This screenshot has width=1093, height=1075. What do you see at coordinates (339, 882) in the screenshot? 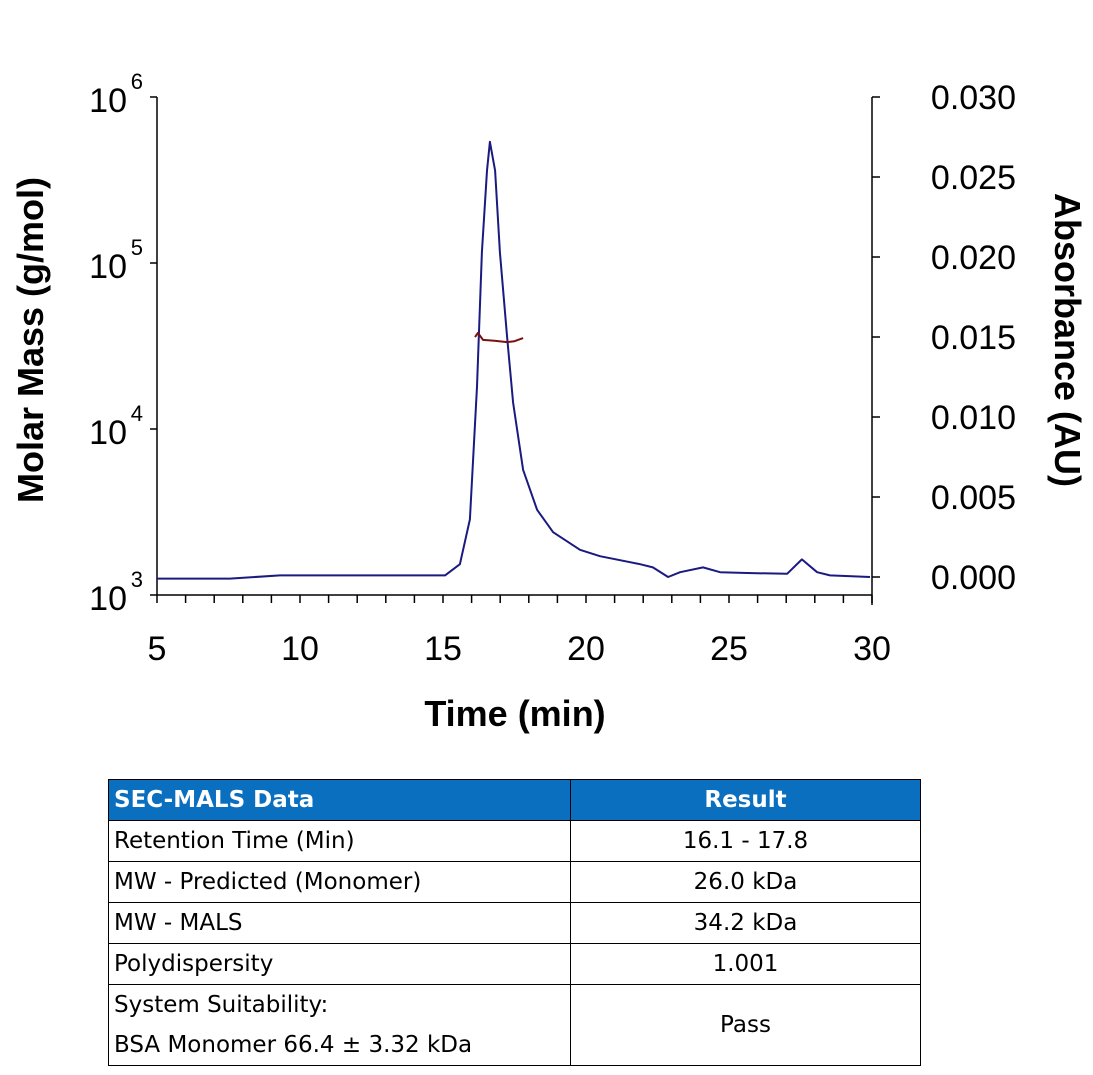
I see `table-cell: MW - Predicted (Monomer)` at bounding box center [339, 882].